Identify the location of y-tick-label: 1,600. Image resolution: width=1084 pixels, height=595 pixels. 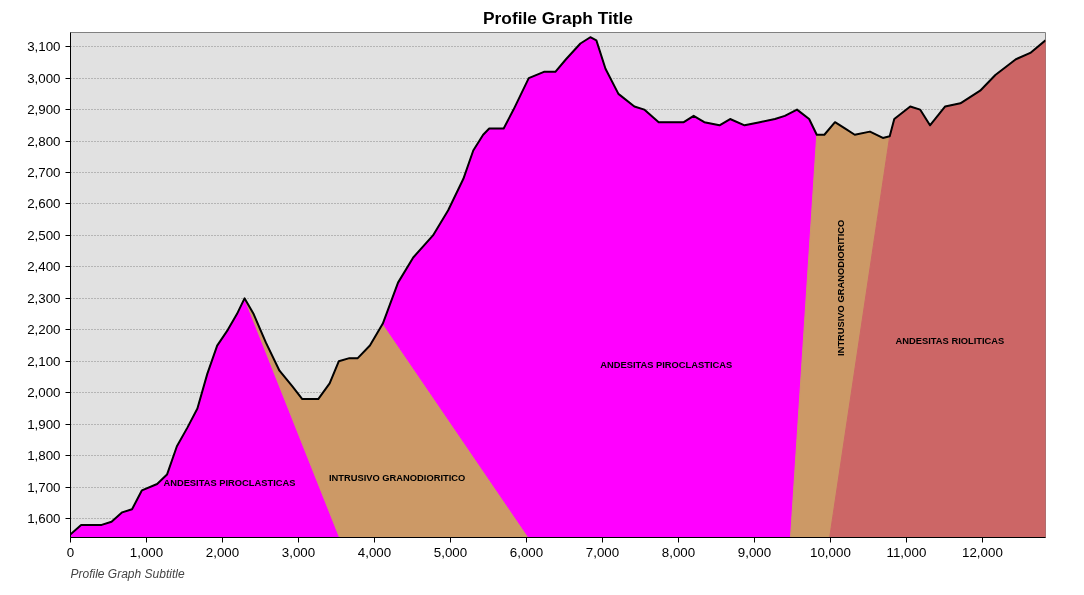
(44, 519).